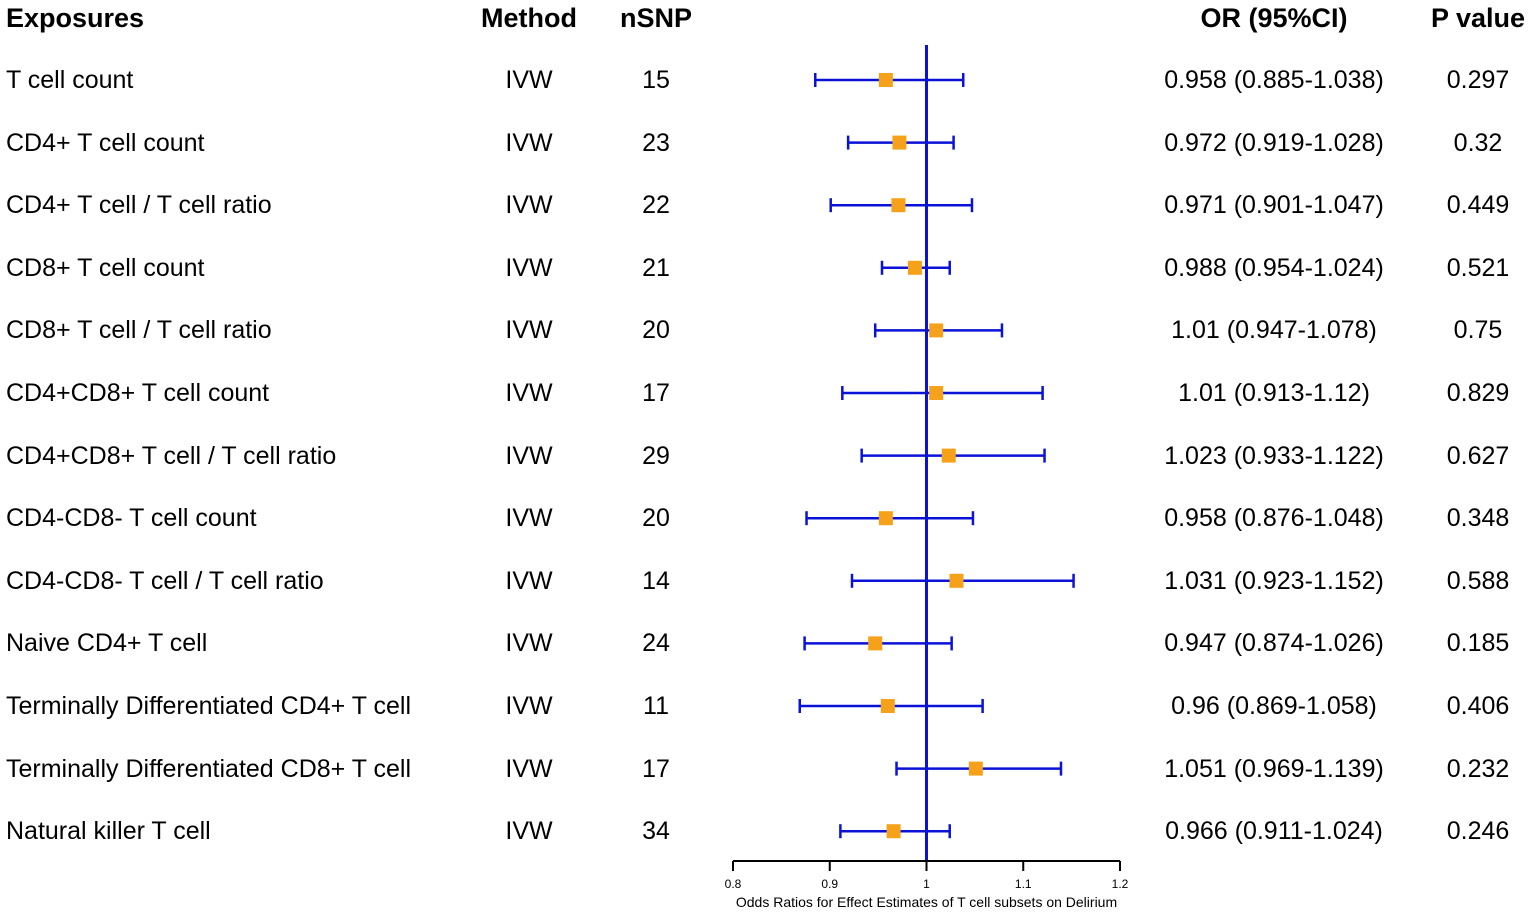 The image size is (1535, 915). Describe the element at coordinates (139, 330) in the screenshot. I see `exposure-label: CD8+ T cell / T cell ratio` at that location.